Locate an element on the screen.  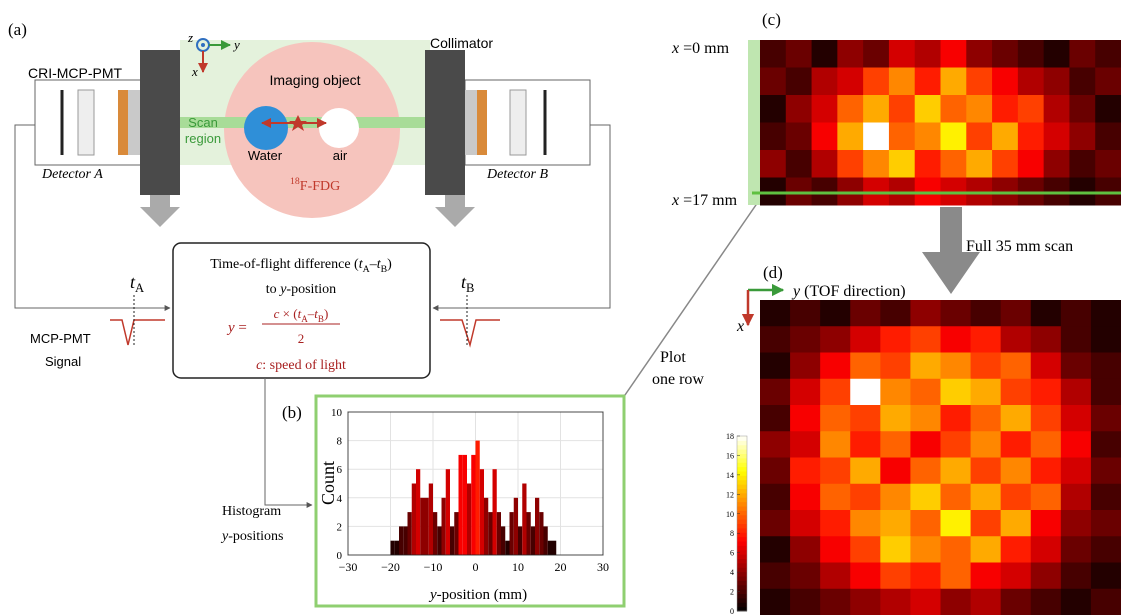
tof-text-part: – is located at coordinates (373, 264).